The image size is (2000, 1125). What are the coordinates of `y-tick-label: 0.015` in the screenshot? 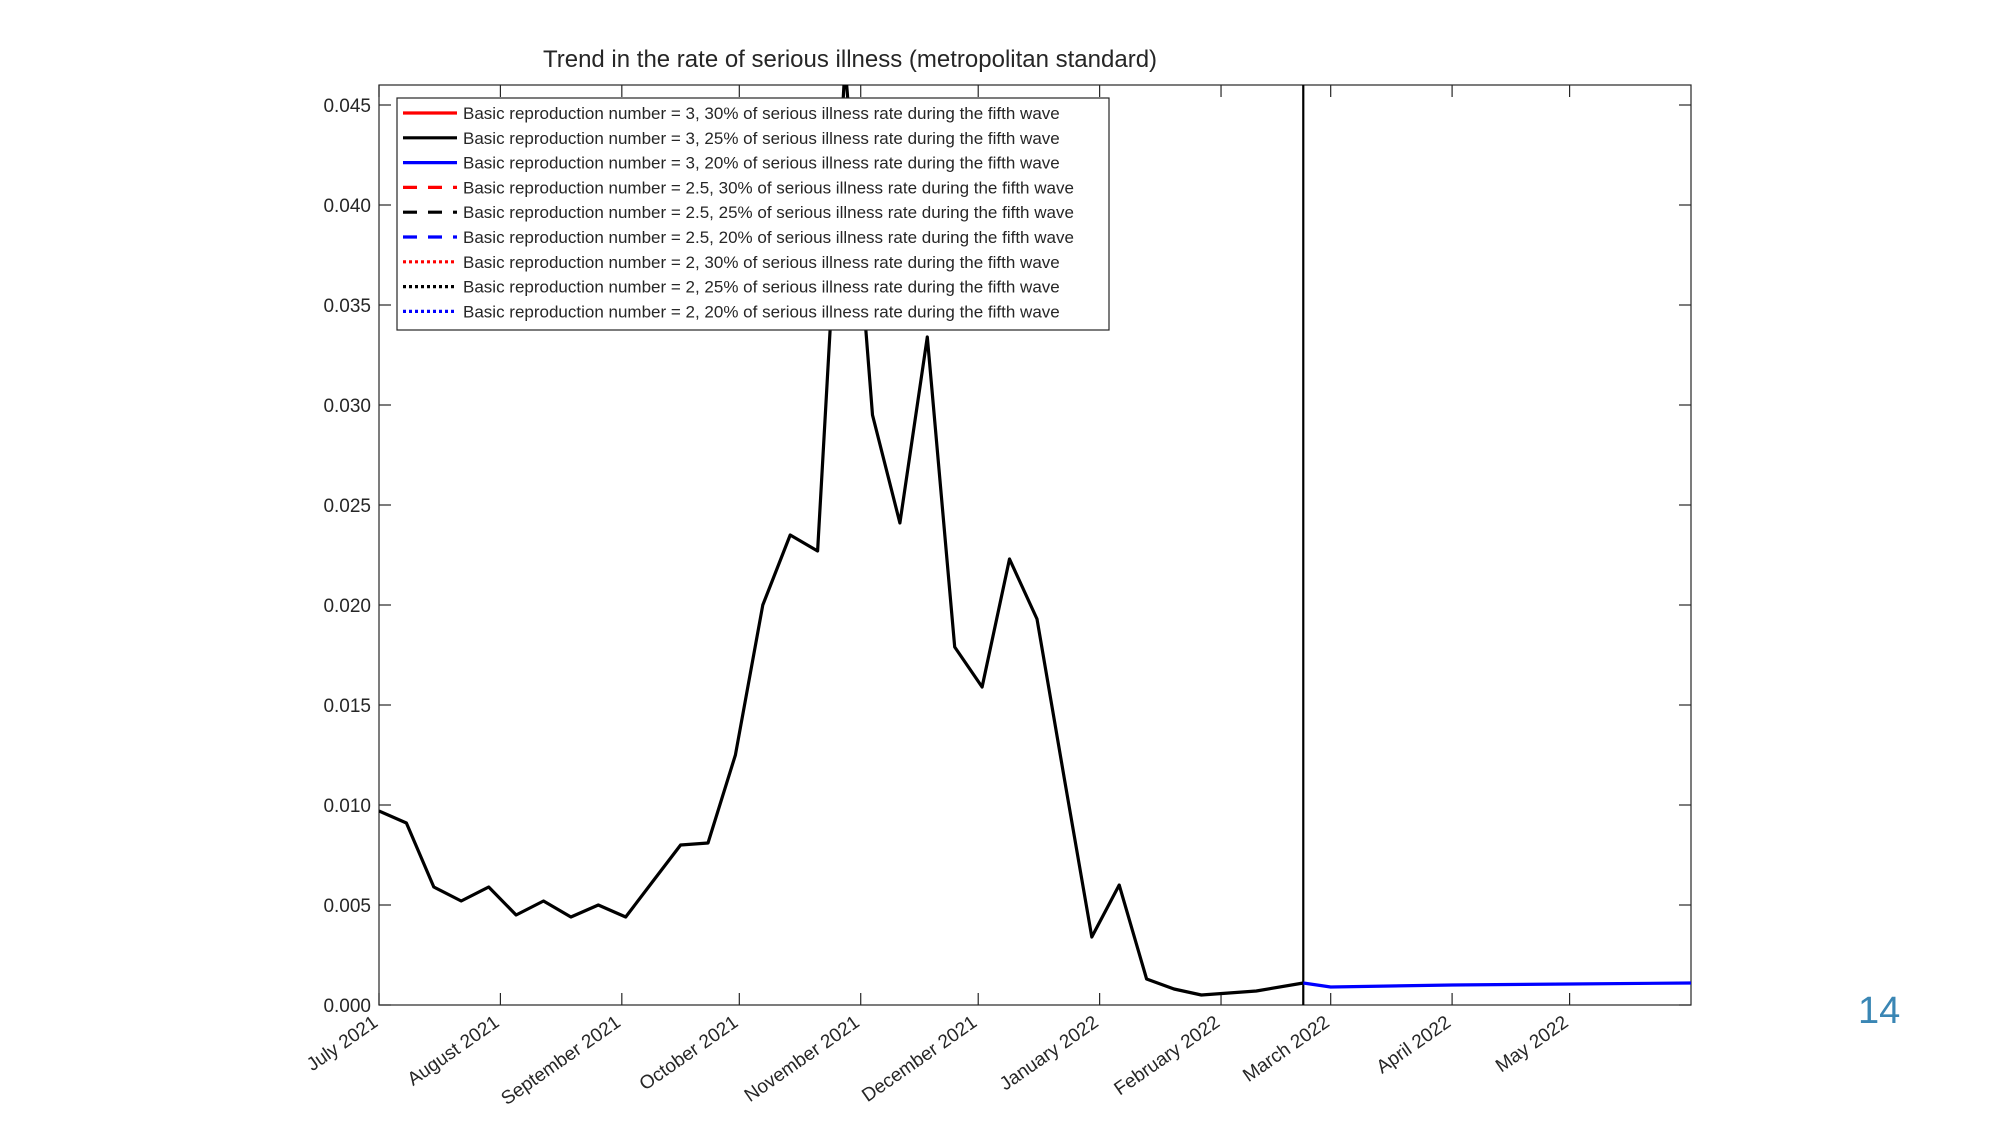 It's located at (347, 706).